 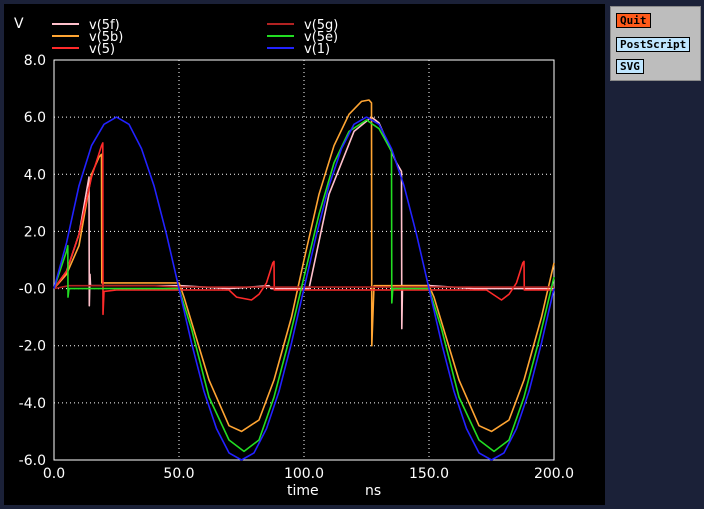 I want to click on postscript-button: PostScript, so click(x=653, y=44).